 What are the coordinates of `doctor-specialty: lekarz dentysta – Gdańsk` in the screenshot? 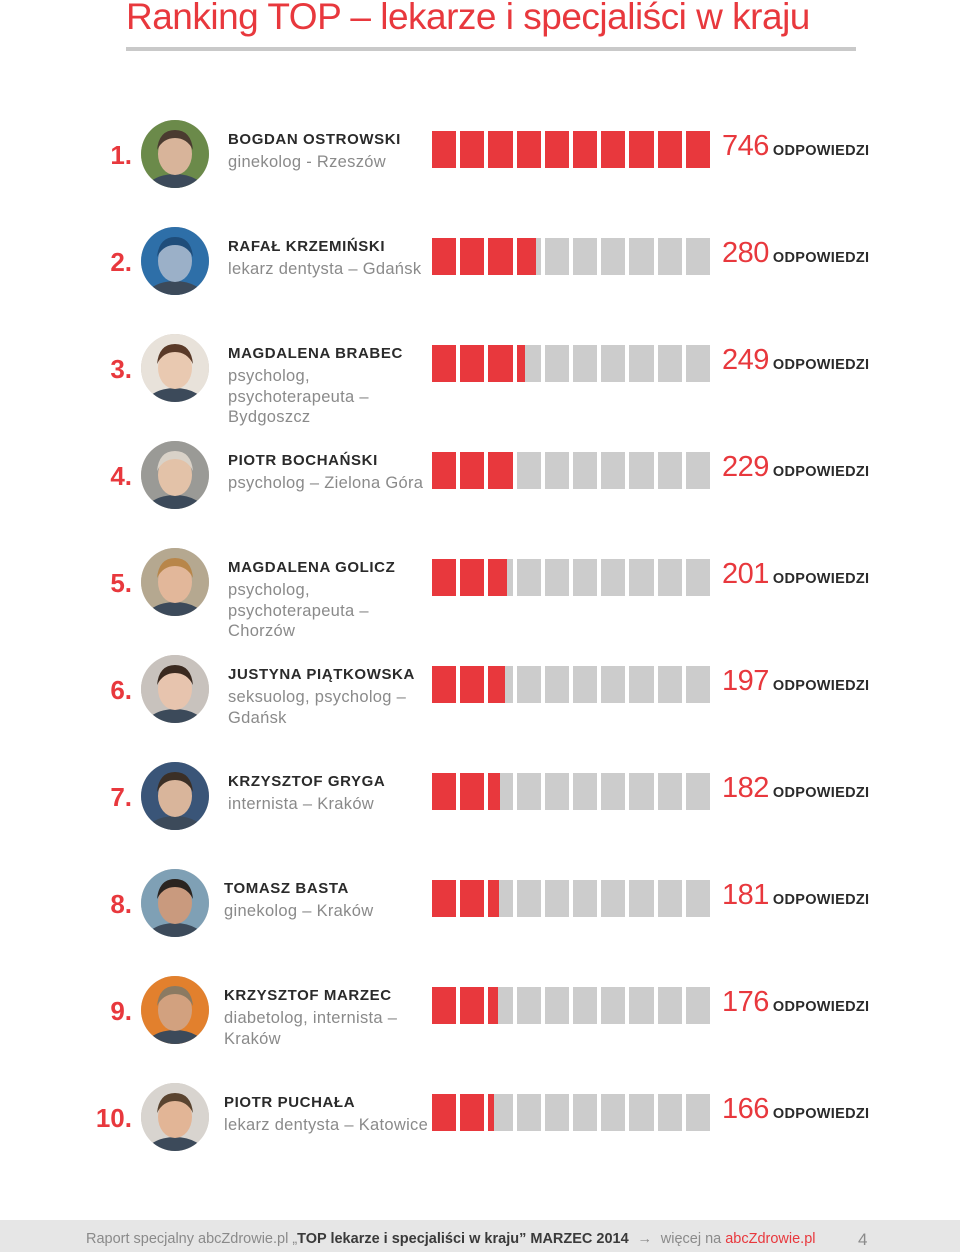 It's located at (325, 269).